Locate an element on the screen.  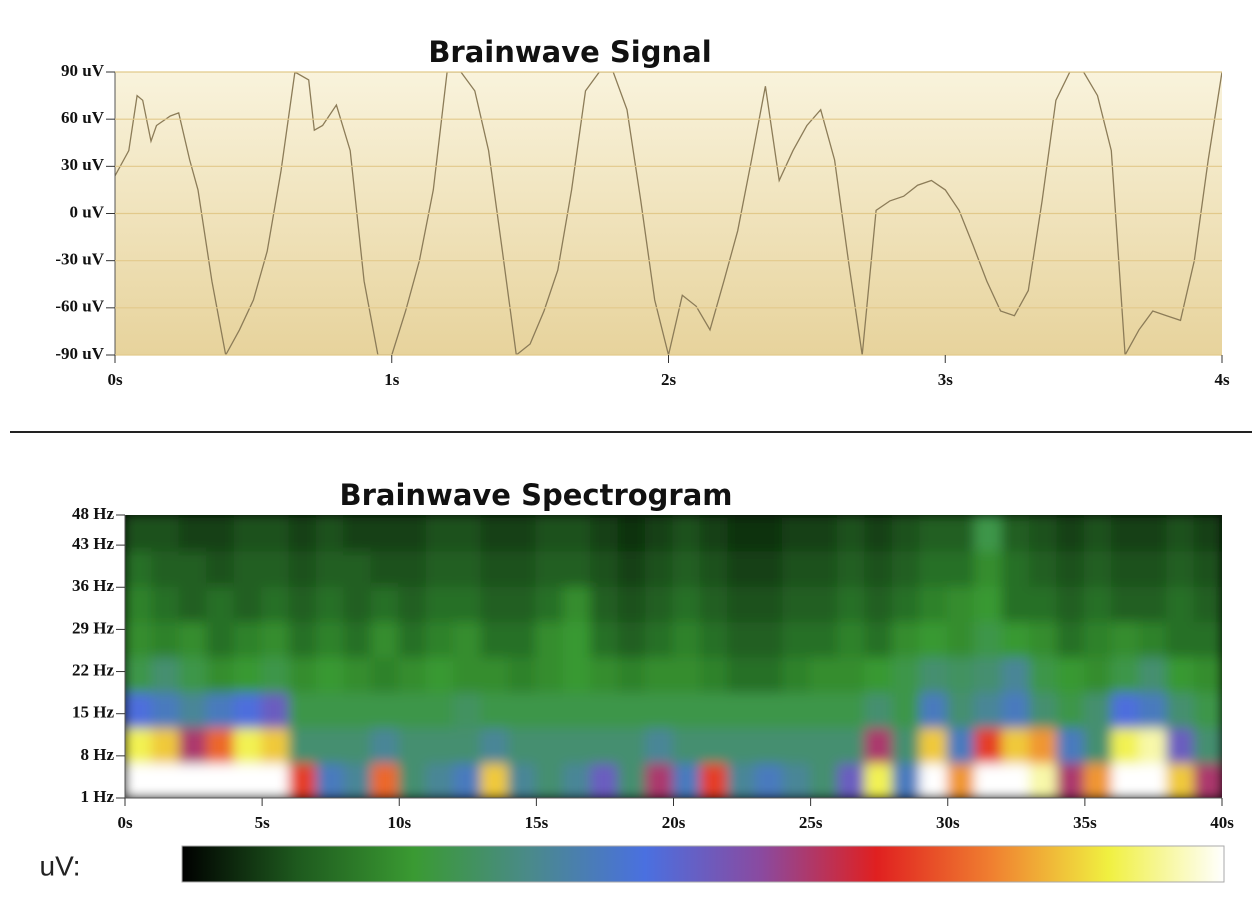
chart-title: Brainwave Spectrogram is located at coordinates (535, 495).